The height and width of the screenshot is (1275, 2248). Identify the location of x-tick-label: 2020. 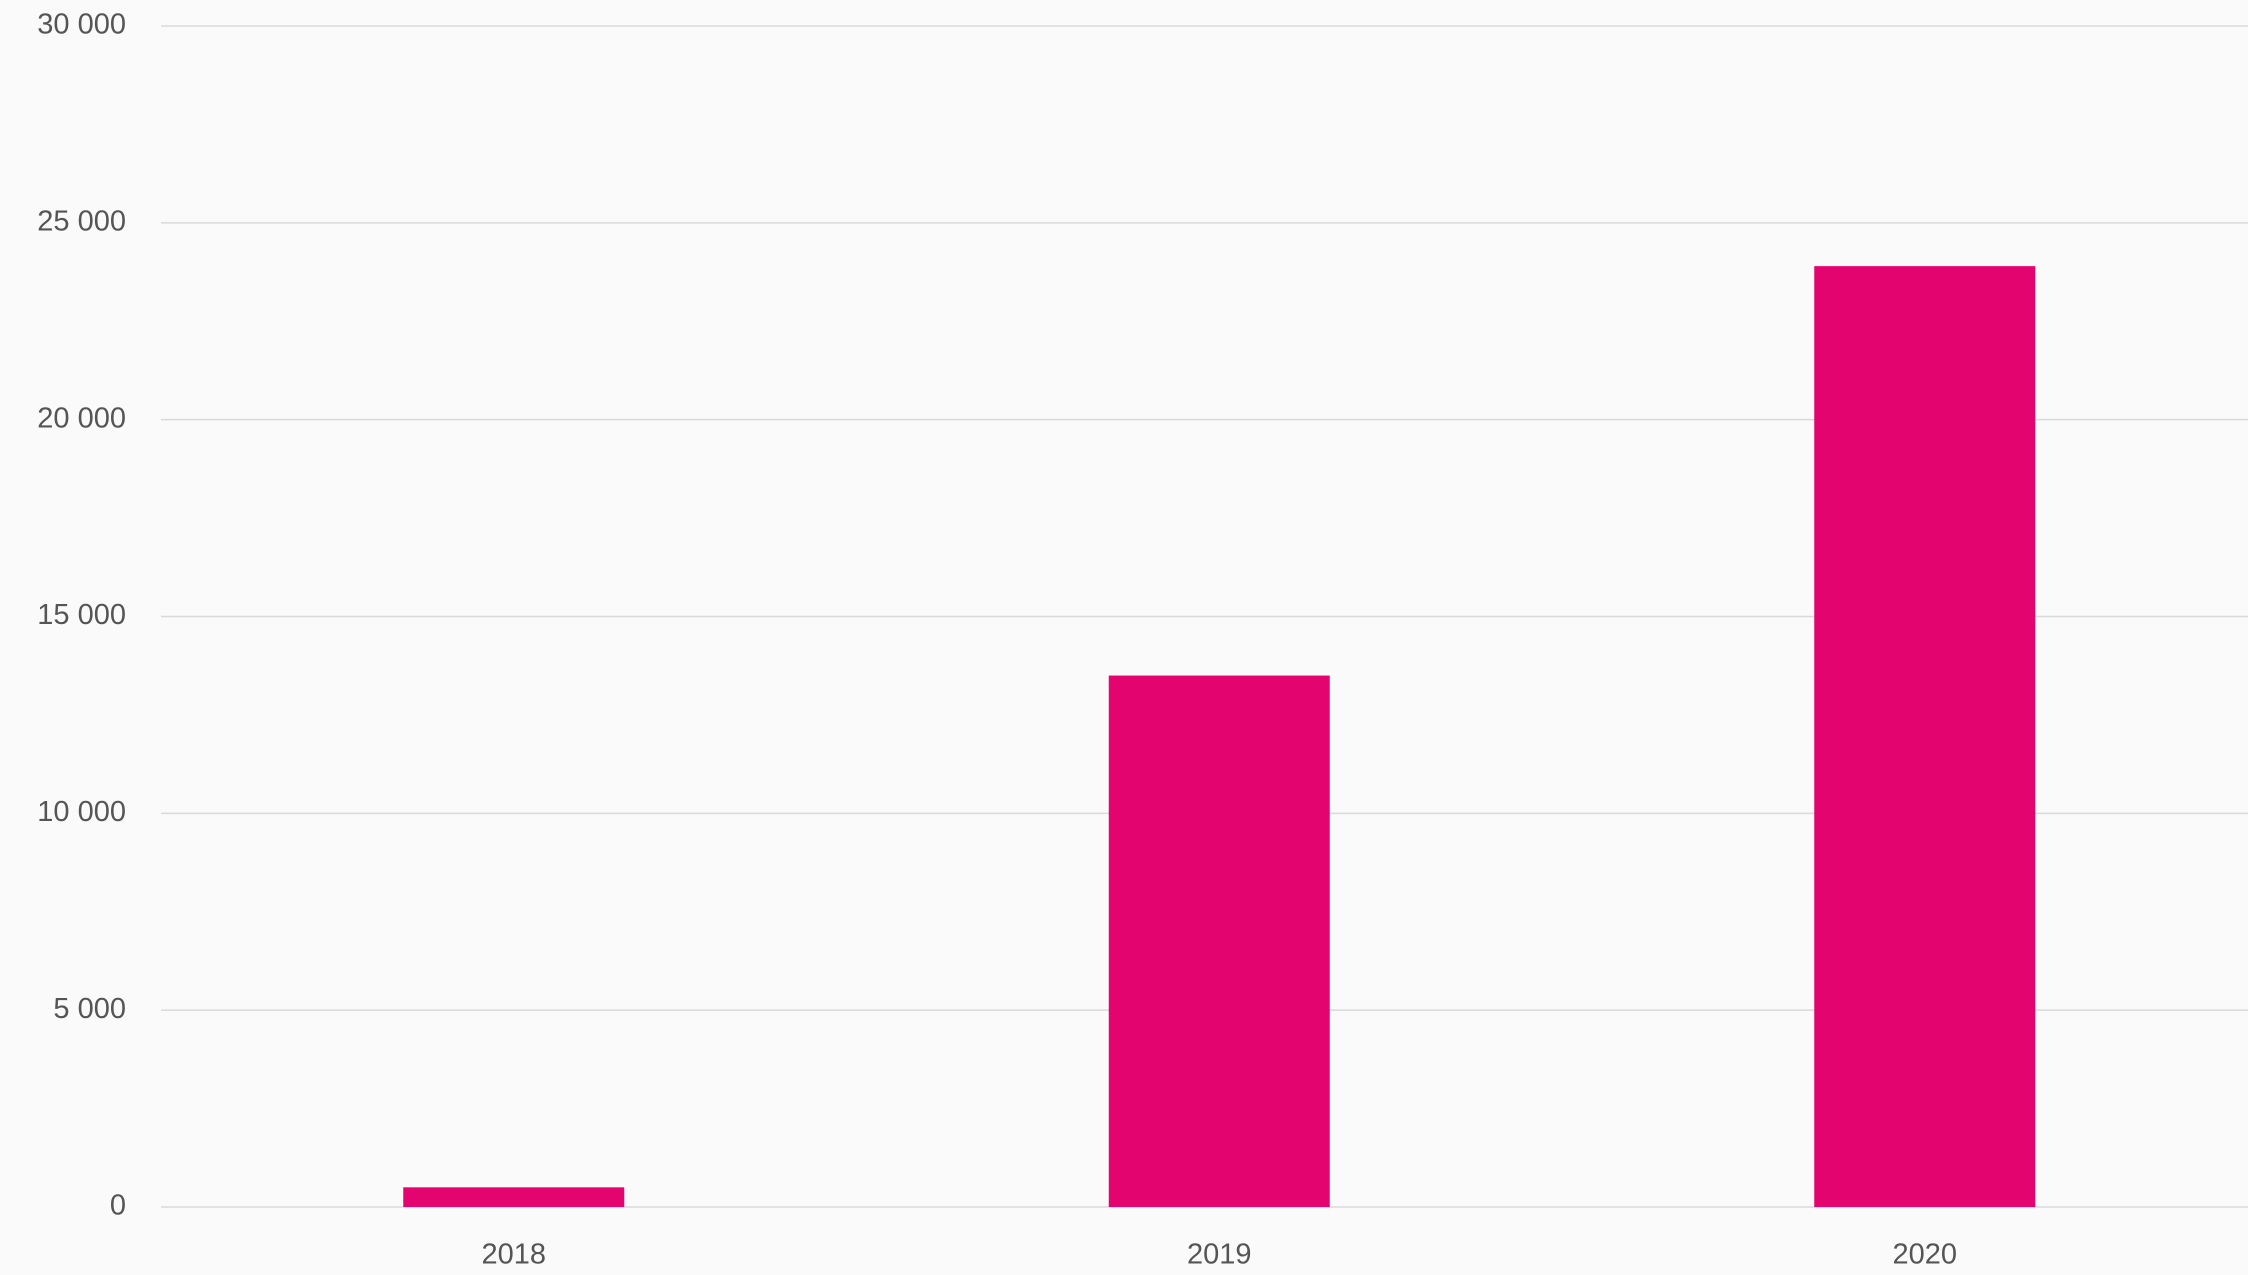
(1924, 1255).